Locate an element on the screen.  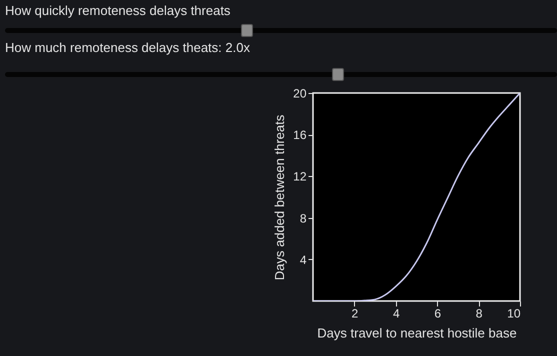
x-tick-label: 10 is located at coordinates (514, 313).